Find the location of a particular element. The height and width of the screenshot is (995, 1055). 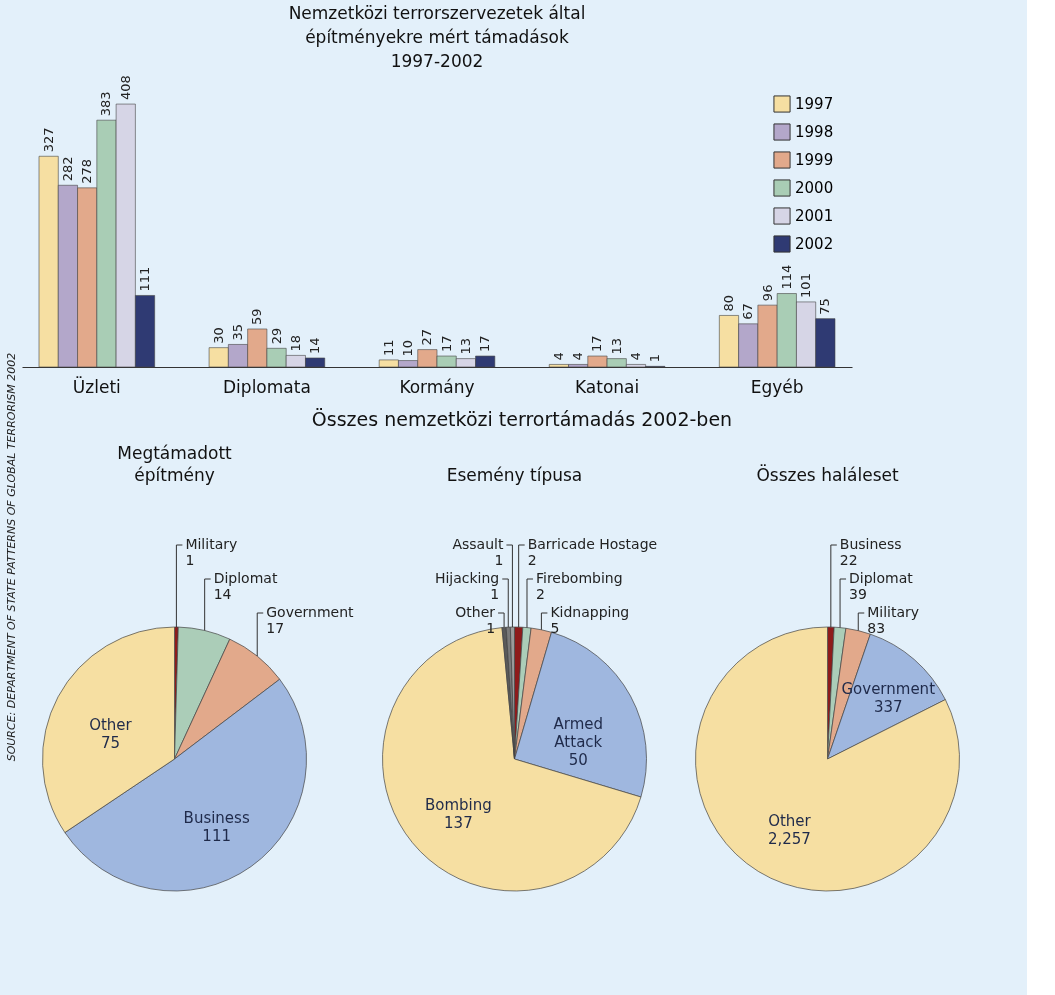

data-label: 282 is located at coordinates (67, 169).